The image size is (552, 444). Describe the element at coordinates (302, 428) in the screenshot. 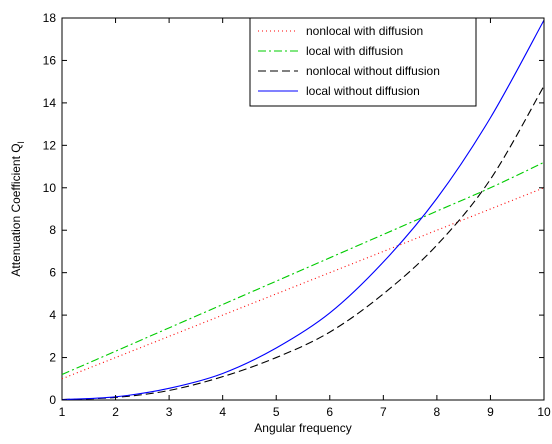

I see `x-axis-label: Angular frequency` at that location.